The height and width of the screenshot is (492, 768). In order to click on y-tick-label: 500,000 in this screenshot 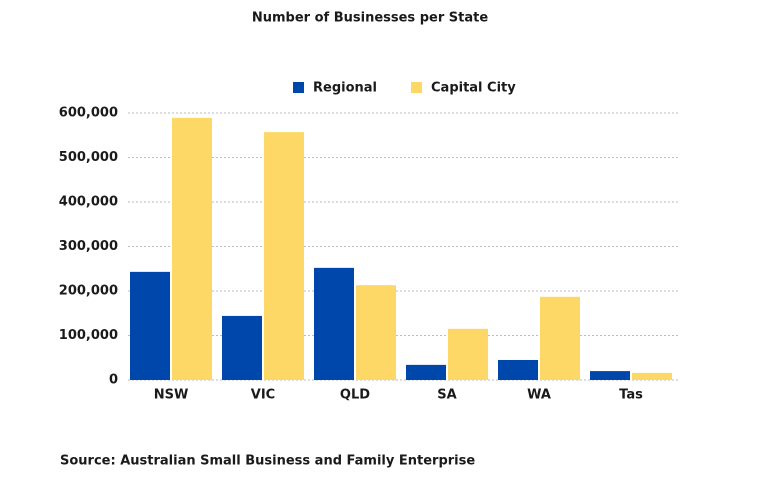, I will do `click(88, 157)`.